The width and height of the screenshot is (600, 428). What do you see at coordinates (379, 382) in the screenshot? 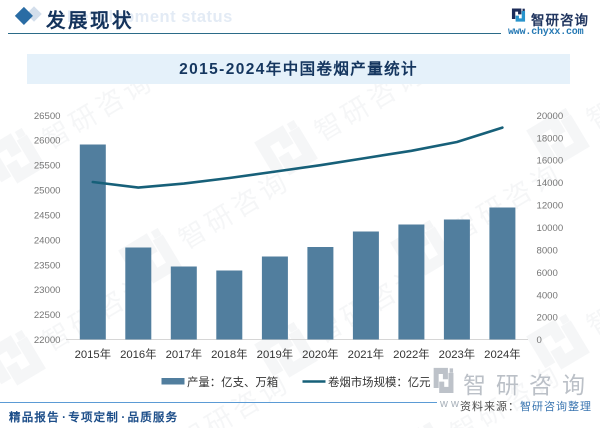
I see `svg-text: 卷烟市场规模：亿元` at bounding box center [379, 382].